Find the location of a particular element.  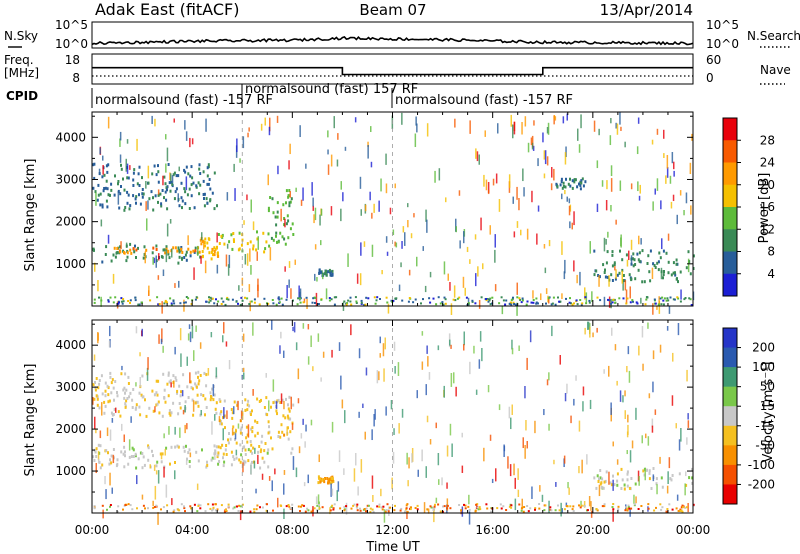

freq-left-tick-top: 18 is located at coordinates (72, 60).